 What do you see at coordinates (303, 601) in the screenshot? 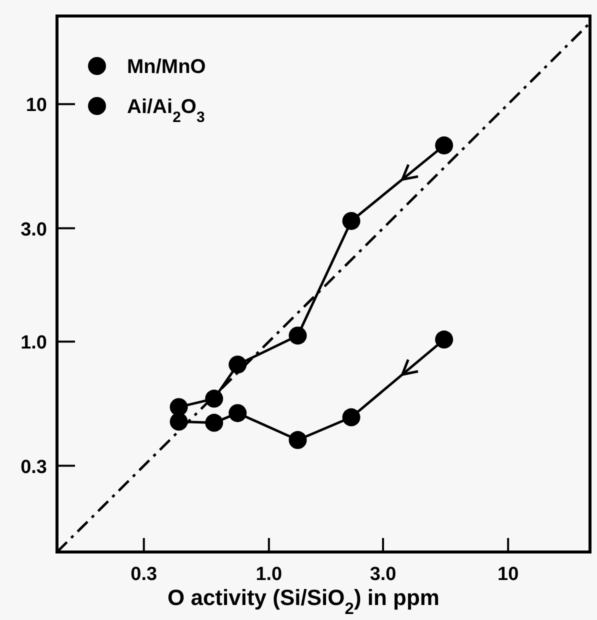
I see `x-axis-title: O activity (Si/SiO$_{2}$) in ppm` at bounding box center [303, 601].